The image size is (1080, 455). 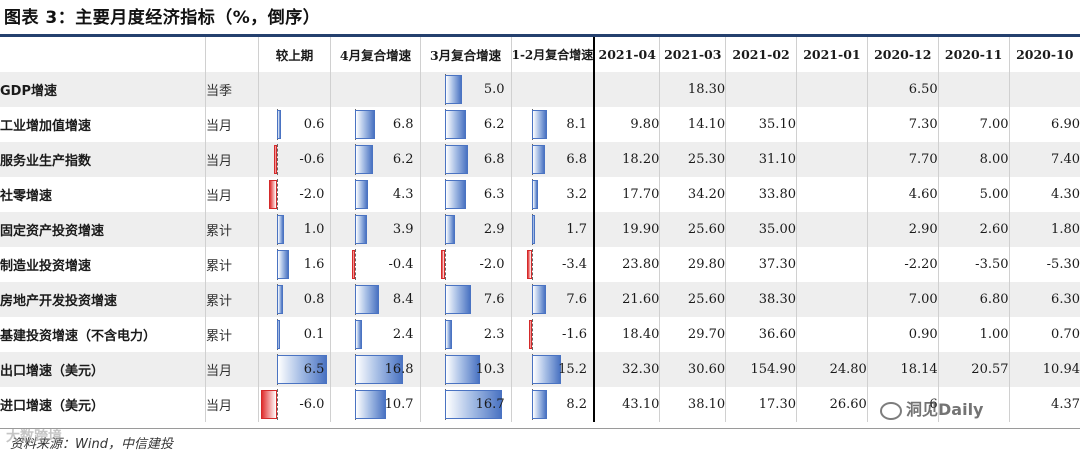 What do you see at coordinates (1044, 124) in the screenshot?
I see `month-value: 6.90` at bounding box center [1044, 124].